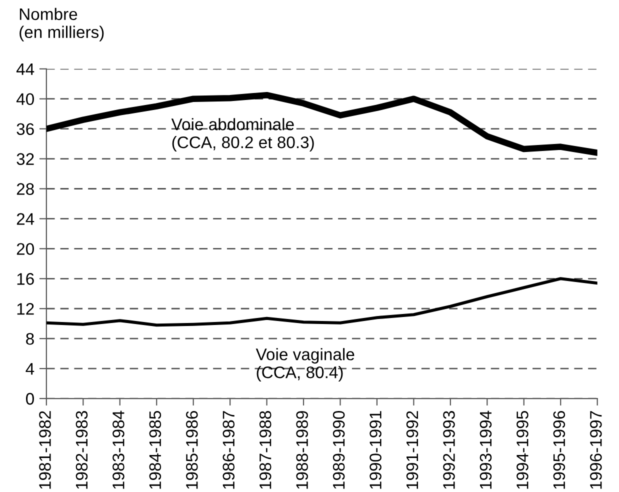 This screenshot has width=619, height=492. I want to click on series-label: Voie abdominale (CCA, 80.2 et 80.3), so click(242, 135).